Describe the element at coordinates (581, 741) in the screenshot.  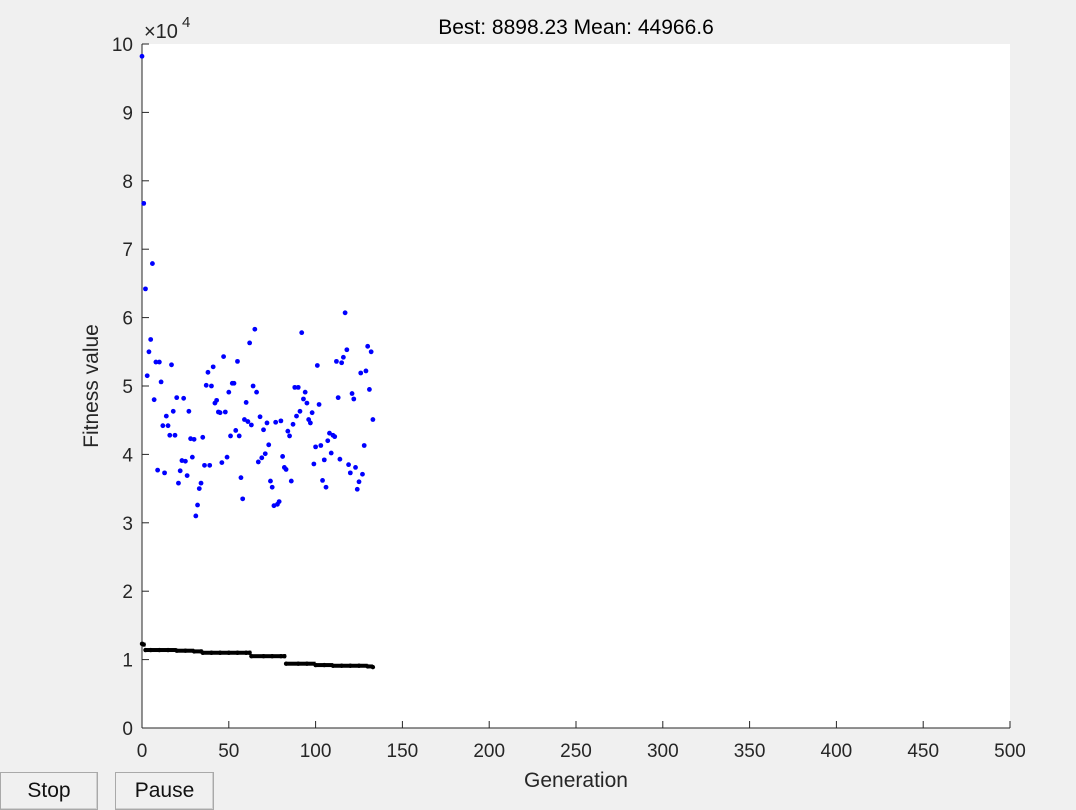
I see `x-axis-ticks: 0 50 100 150 200 250 300 350 400 450 500` at that location.